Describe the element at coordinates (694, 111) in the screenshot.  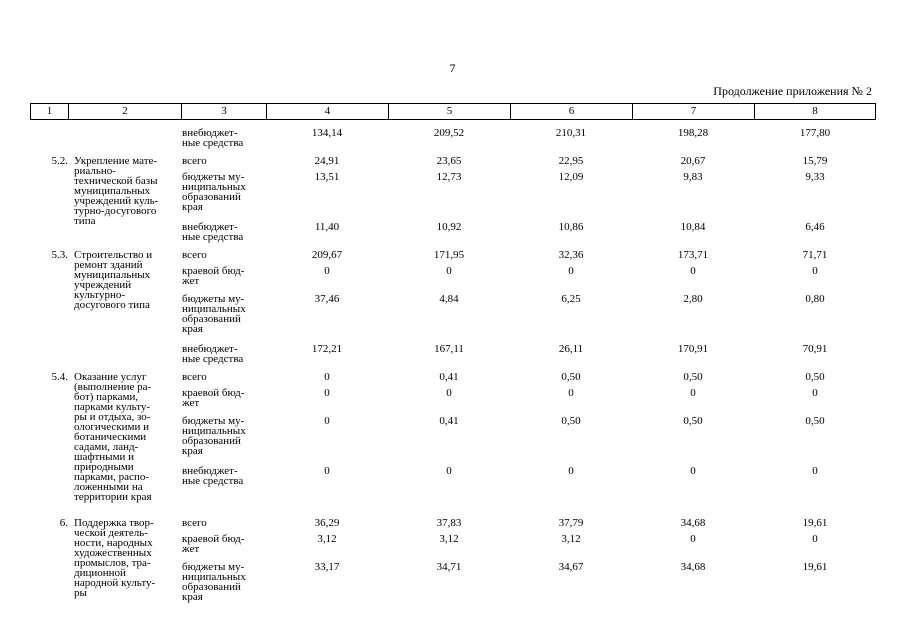
I see `header-cell-7: 7` at that location.